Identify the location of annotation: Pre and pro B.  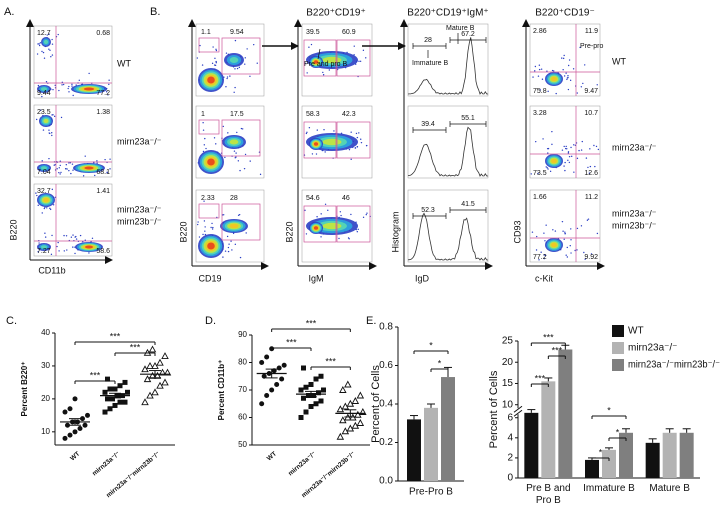
(326, 64).